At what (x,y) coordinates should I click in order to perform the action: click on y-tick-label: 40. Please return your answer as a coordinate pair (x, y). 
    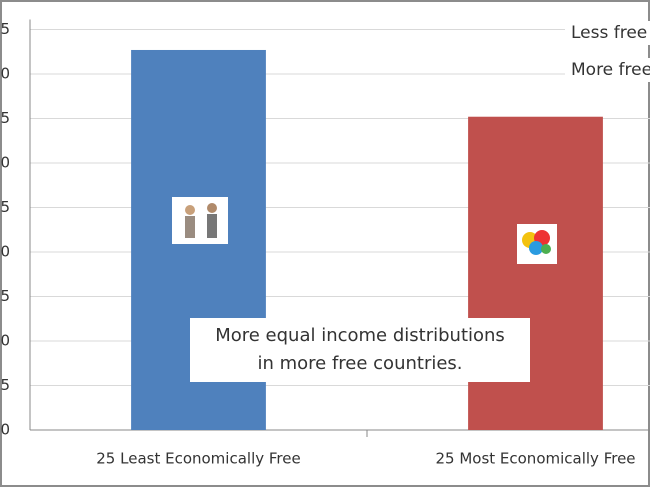
    Looking at the image, I should click on (5, 74).